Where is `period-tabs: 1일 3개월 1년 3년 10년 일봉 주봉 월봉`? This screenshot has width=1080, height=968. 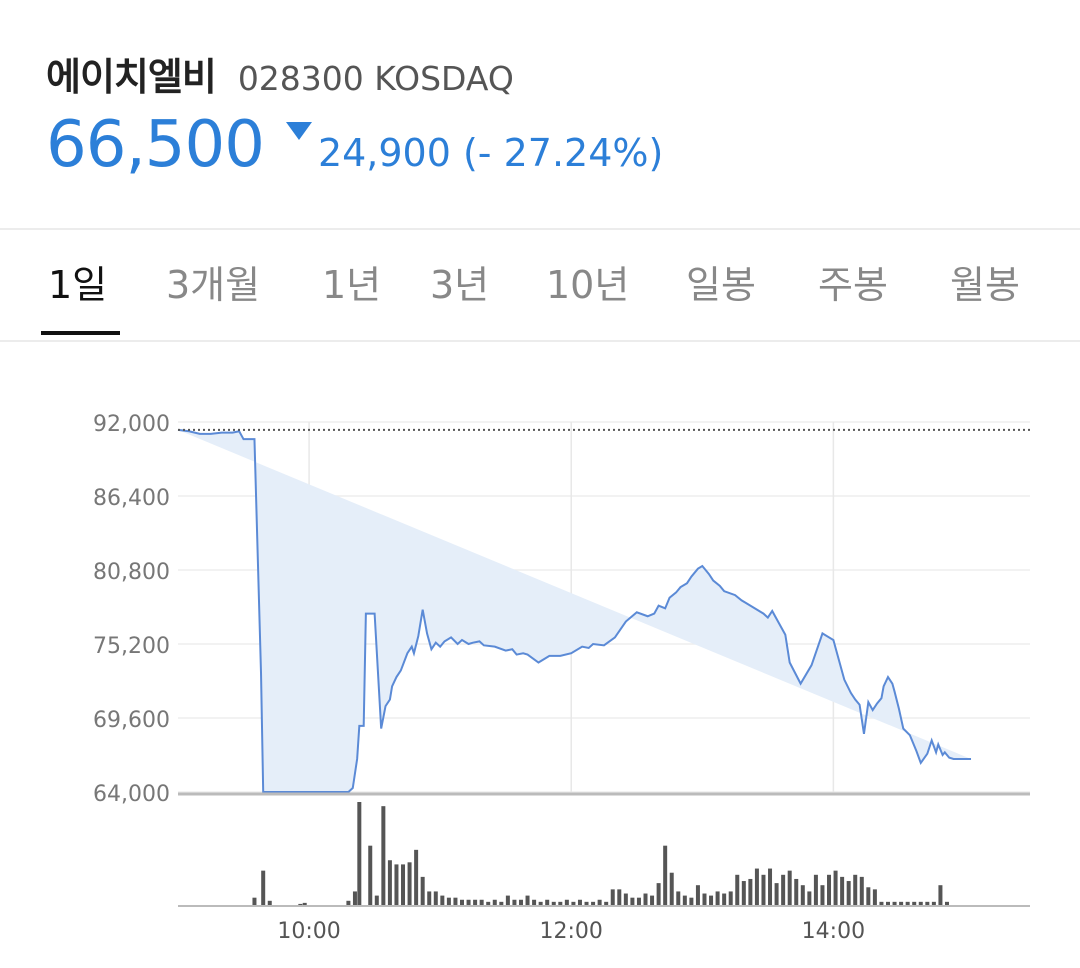
period-tabs: 1일 3개월 1년 3년 10년 일봉 주봉 월봉 is located at coordinates (540, 286).